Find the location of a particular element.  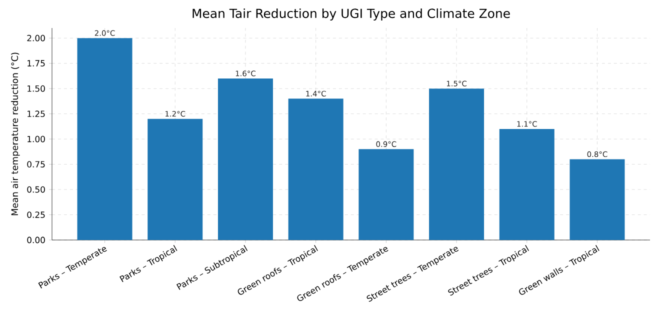

y-tick-label: 0.50 is located at coordinates (36, 189).